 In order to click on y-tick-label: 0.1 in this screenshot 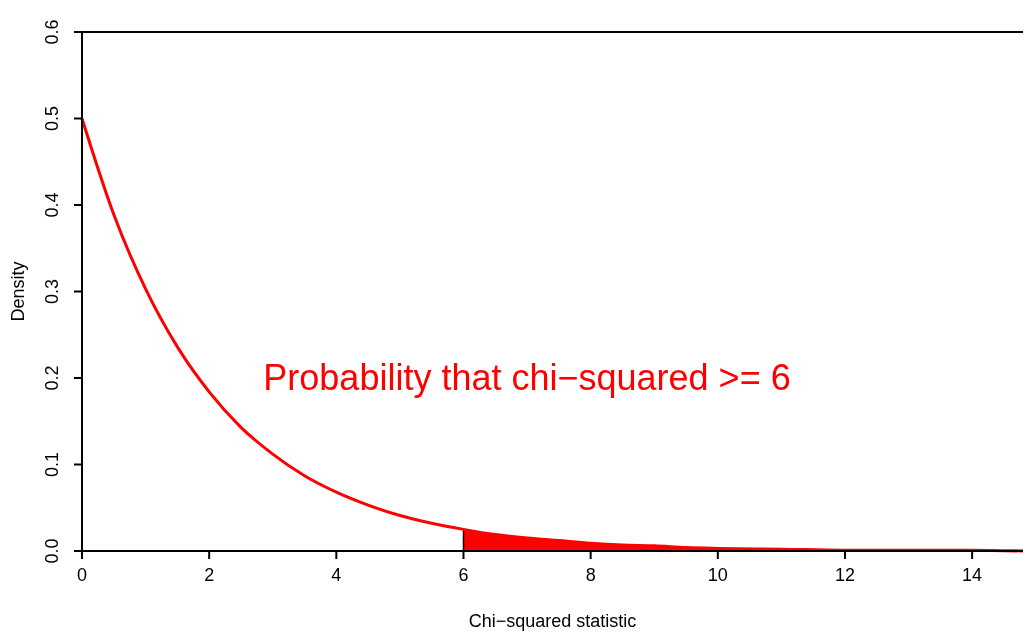, I will do `click(52, 464)`.